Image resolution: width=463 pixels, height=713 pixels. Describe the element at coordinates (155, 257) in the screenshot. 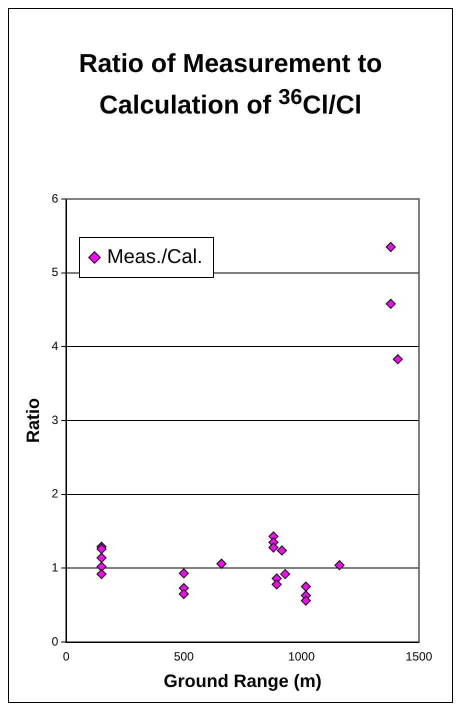

I see `legend-label: Meas./Cal.` at that location.